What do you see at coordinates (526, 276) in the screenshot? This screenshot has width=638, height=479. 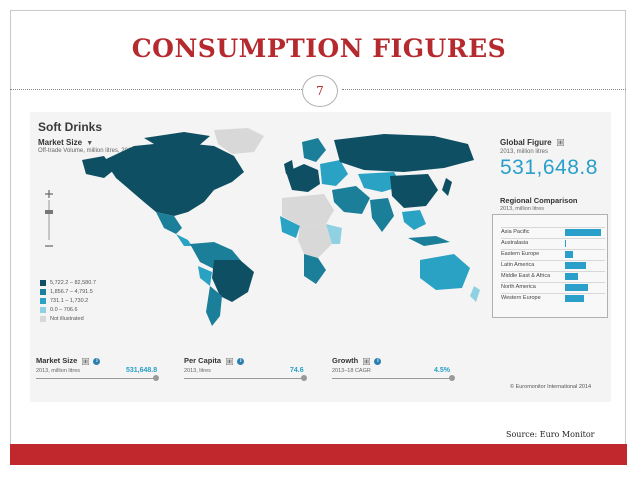 I see `regional-comparison-row-label: Middle East & Africa` at bounding box center [526, 276].